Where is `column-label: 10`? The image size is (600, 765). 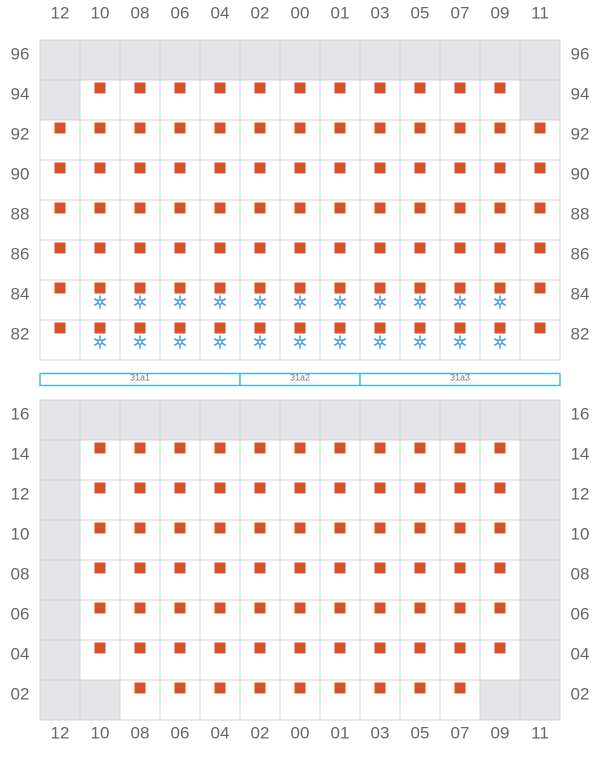
column-label: 10 is located at coordinates (100, 12).